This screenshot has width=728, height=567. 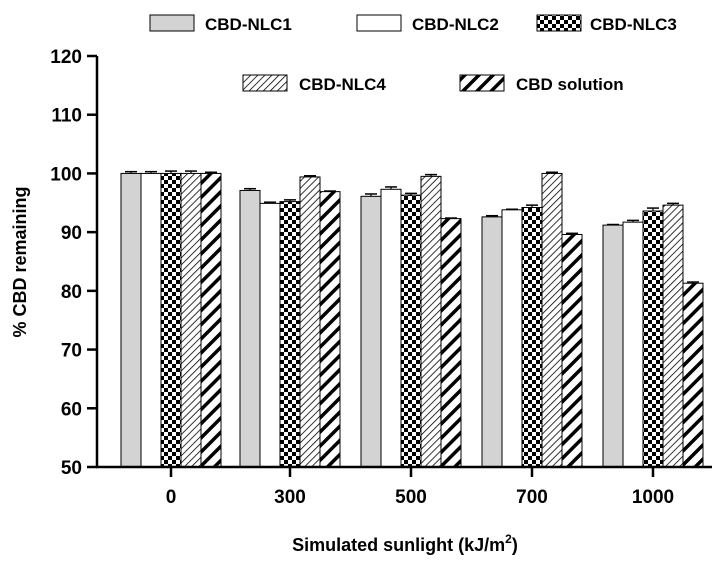 I want to click on x-axis-ticks: 0 300 500 700 1000, so click(x=420, y=487).